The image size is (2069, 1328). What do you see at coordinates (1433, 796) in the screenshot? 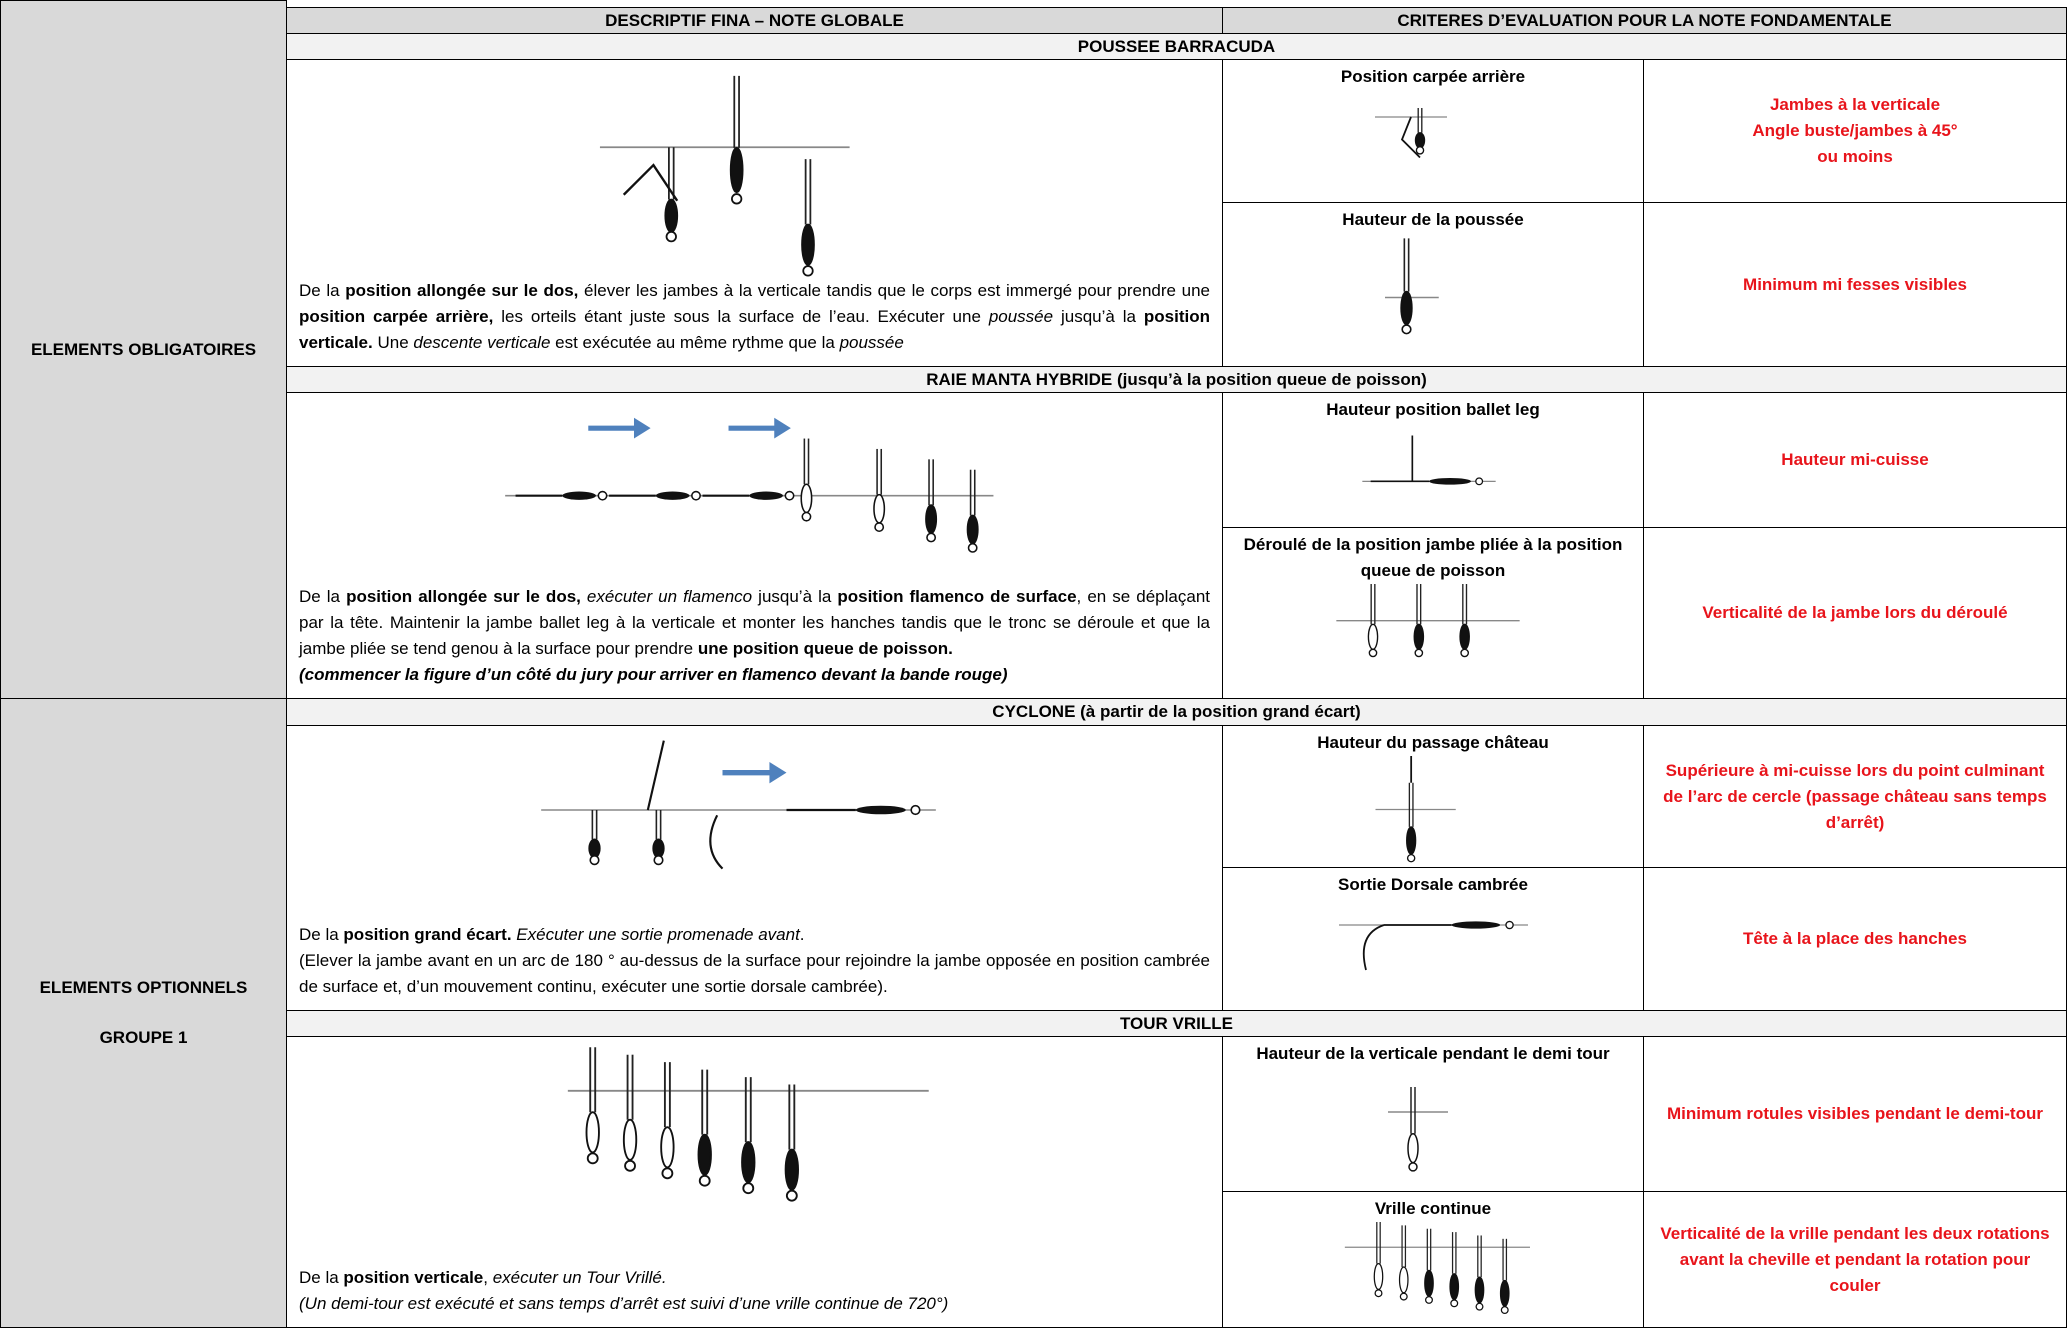
I see `criterion: Hauteur du passage château` at bounding box center [1433, 796].